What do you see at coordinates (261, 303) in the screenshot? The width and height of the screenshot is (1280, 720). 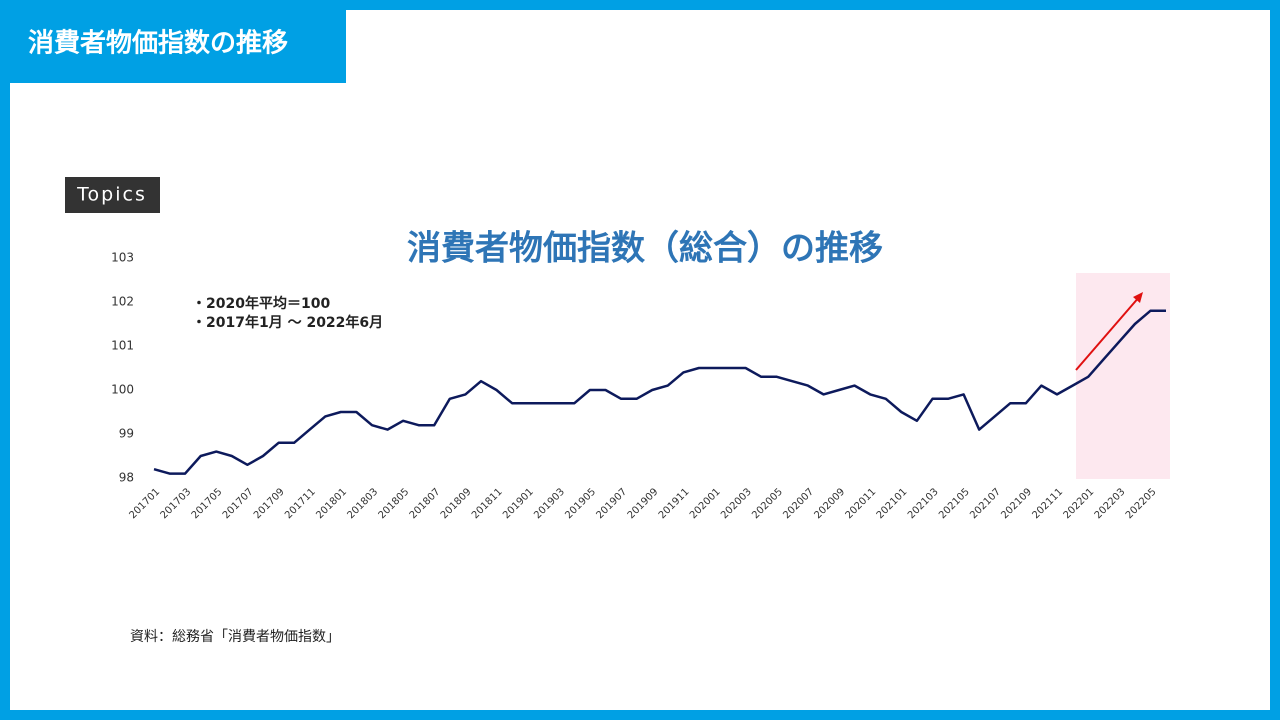 I see `annotation: ・2020年平均＝100` at bounding box center [261, 303].